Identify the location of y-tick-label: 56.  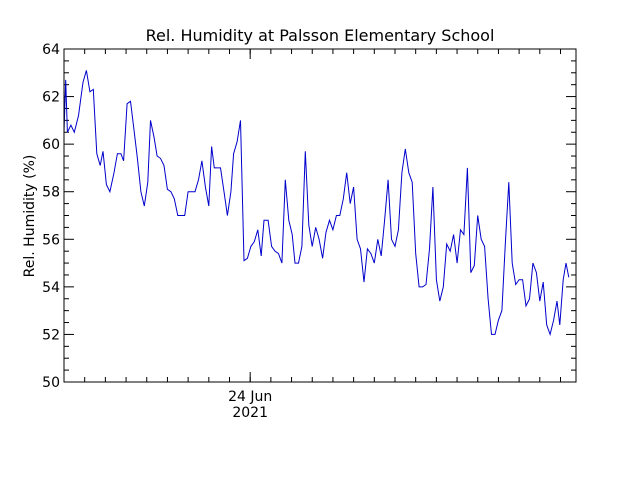
(51, 240).